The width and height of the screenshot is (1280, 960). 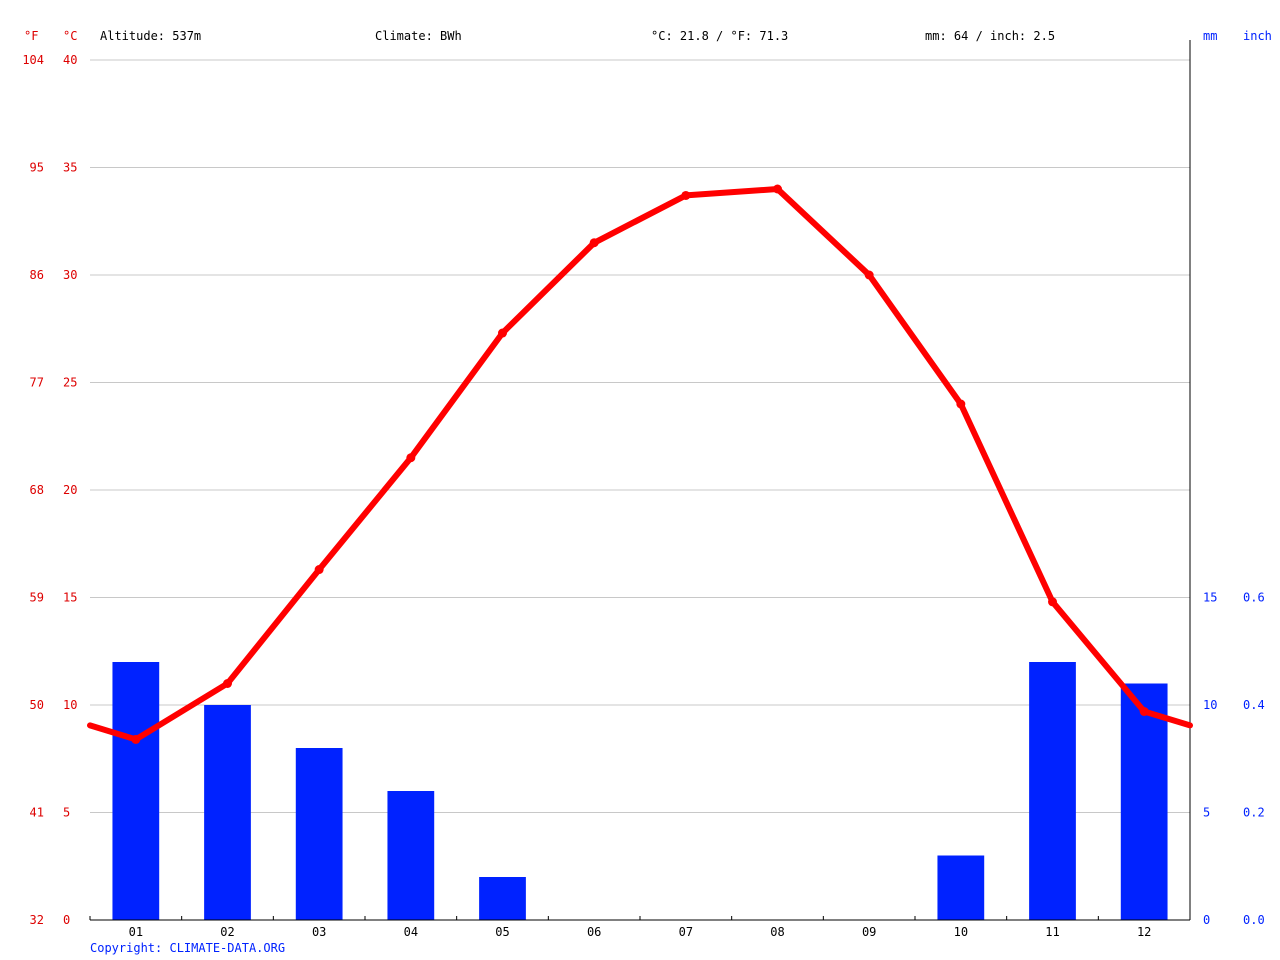 What do you see at coordinates (1254, 598) in the screenshot?
I see `inch-tick-label: 0.6` at bounding box center [1254, 598].